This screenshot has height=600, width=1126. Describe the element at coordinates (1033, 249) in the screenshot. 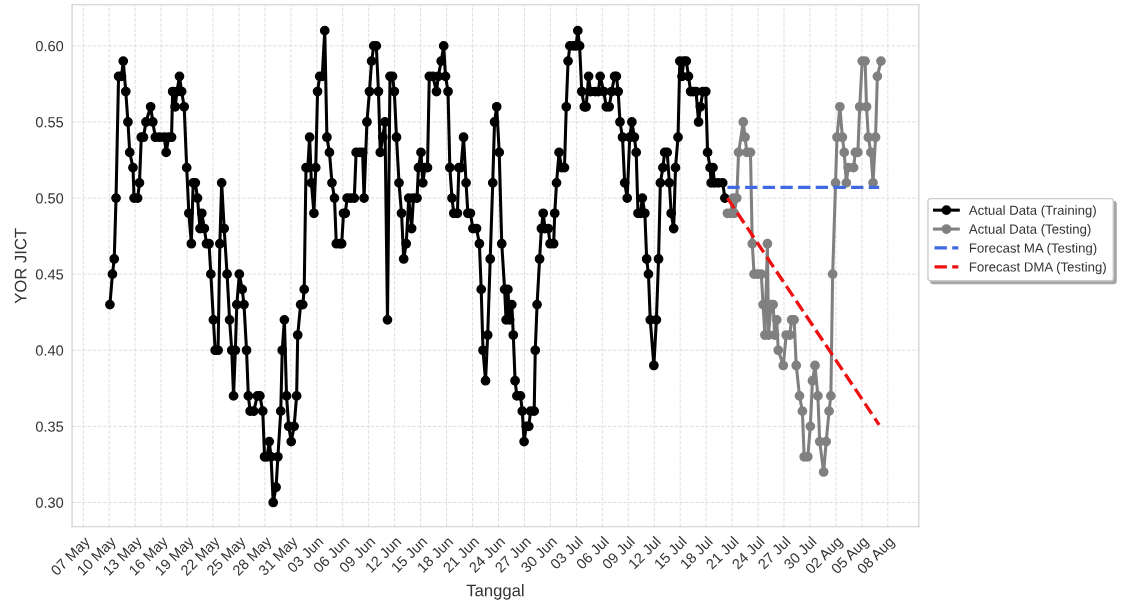

I see `legend-label: Forecast MA (Testing)` at that location.